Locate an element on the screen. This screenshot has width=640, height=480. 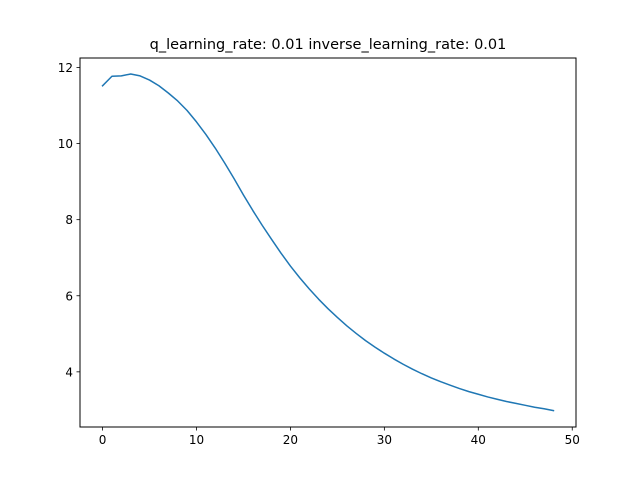
y-tick-label: 8 is located at coordinates (69, 220).